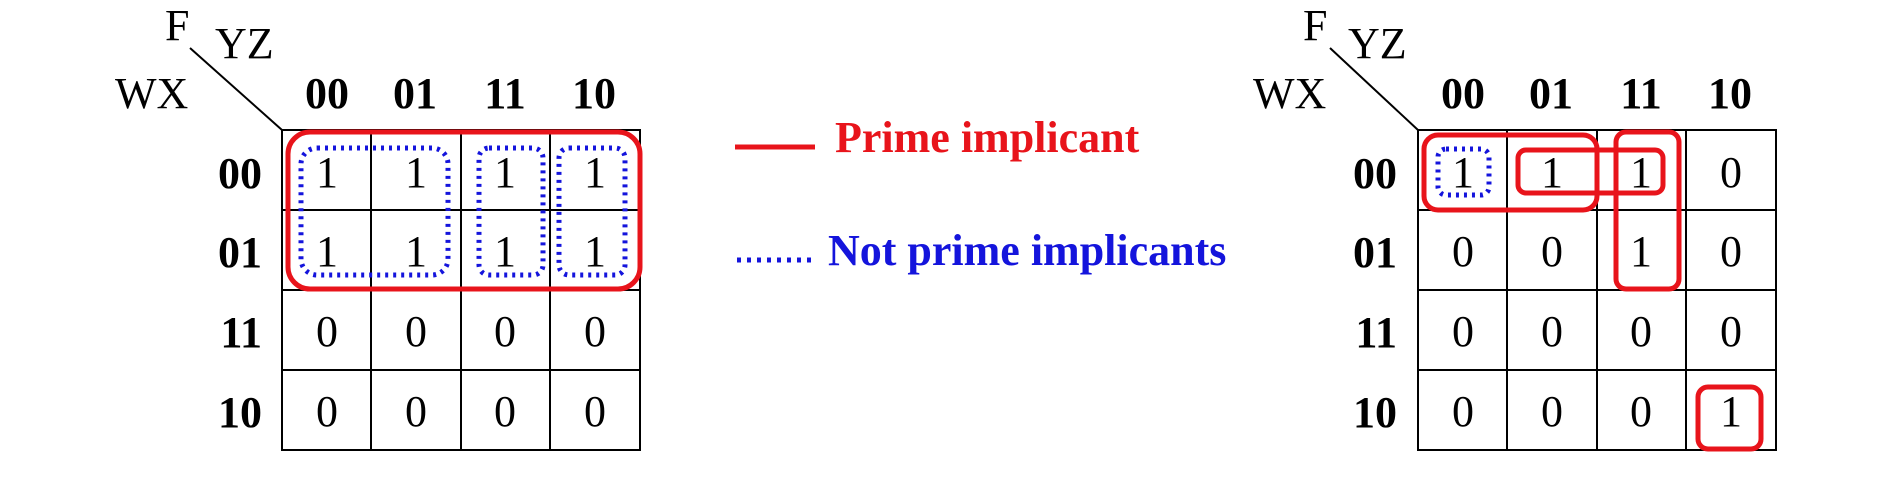 This screenshot has height=481, width=1889. I want to click on kmap-left-col-header: 11, so click(505, 93).